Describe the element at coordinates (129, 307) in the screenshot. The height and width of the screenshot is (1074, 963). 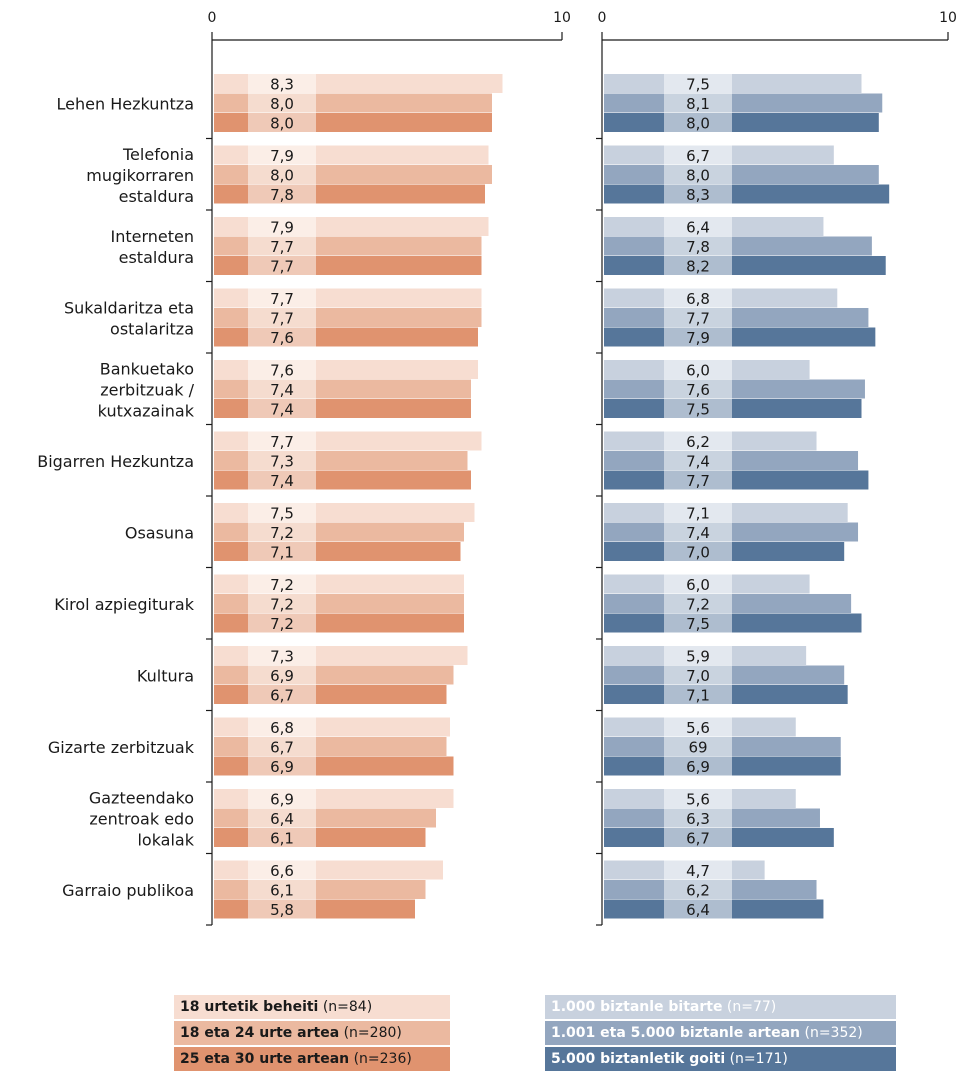
I see `category-label: Sukaldaritza eta` at that location.